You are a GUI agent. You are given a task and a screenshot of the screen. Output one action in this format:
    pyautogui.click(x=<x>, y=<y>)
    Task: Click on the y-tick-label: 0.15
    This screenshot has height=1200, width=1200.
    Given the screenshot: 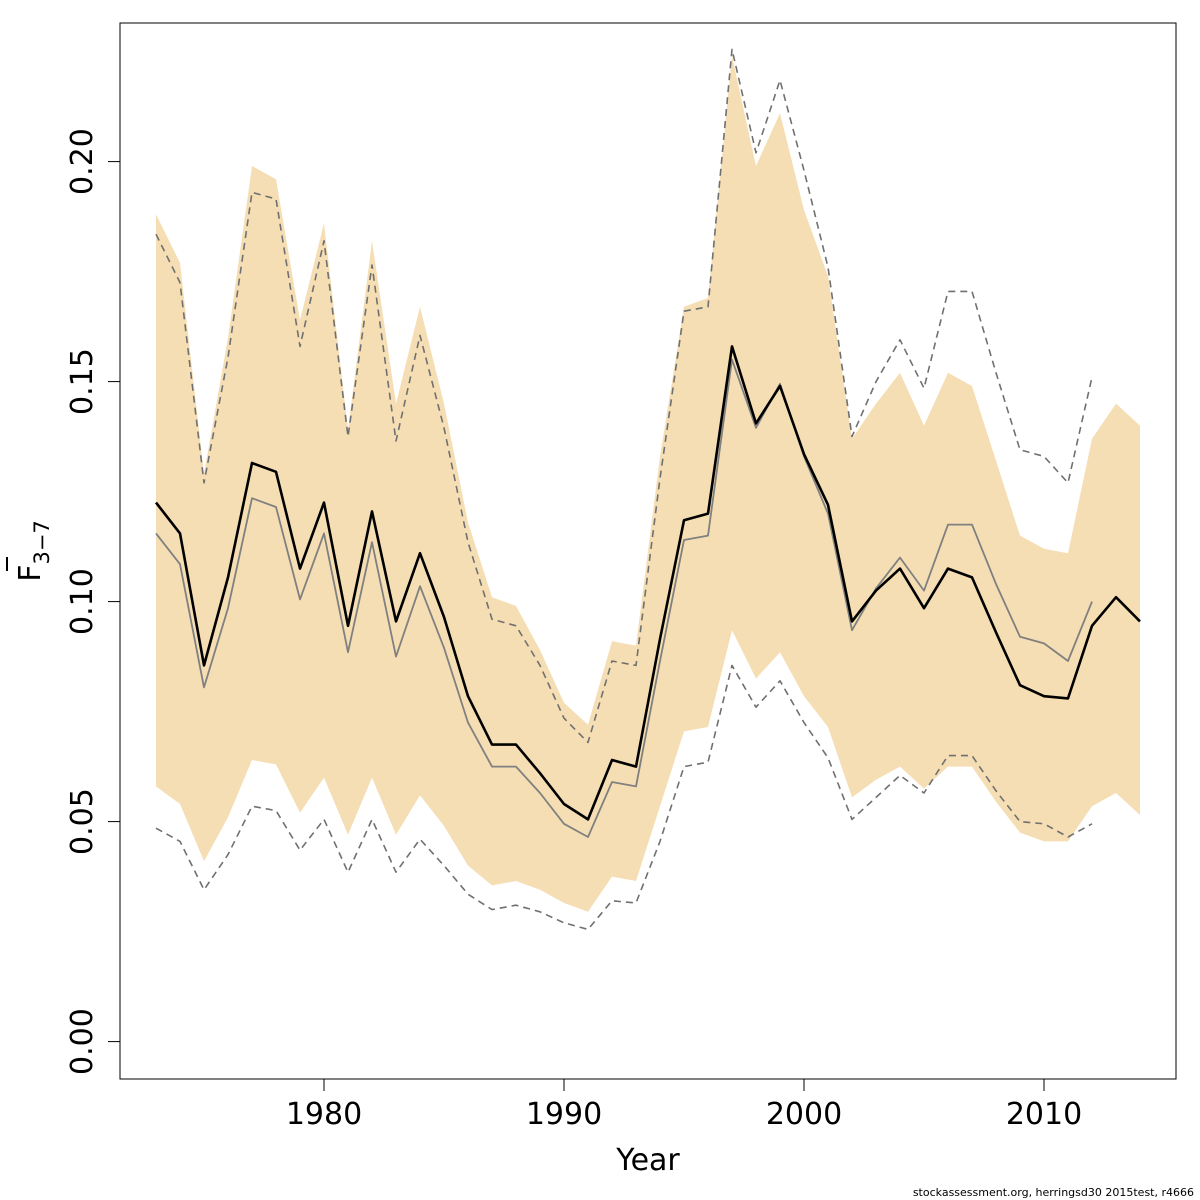 What is the action you would take?
    pyautogui.click(x=82, y=381)
    